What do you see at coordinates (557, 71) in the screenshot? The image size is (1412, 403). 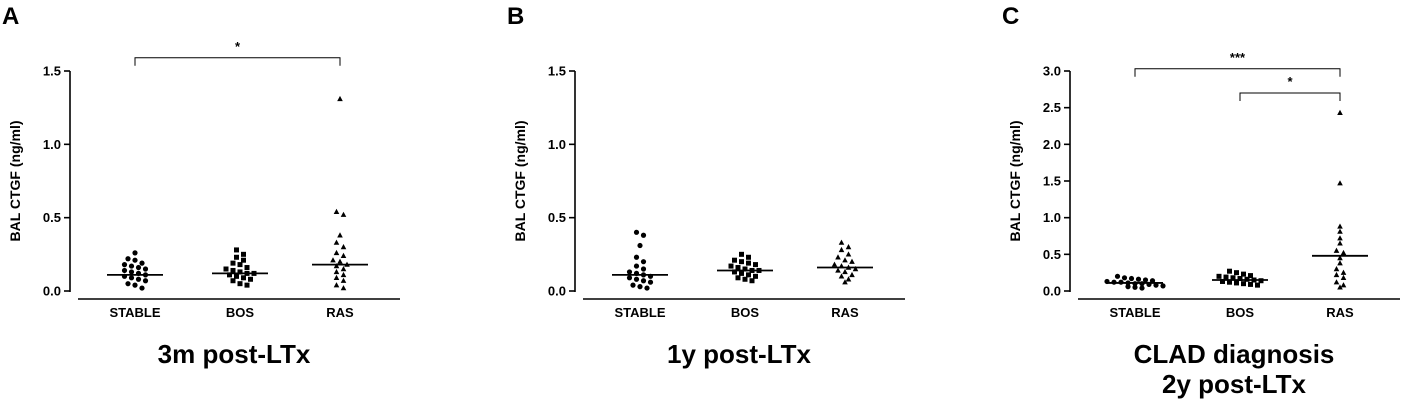 I see `y-tick-label: 1.5` at bounding box center [557, 71].